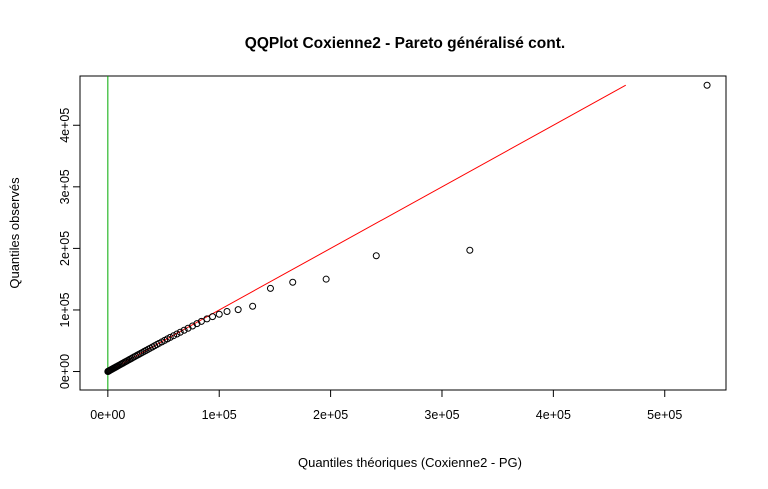 This screenshot has height=489, width=768. I want to click on y-axis-label: Quantiles observés, so click(14, 233).